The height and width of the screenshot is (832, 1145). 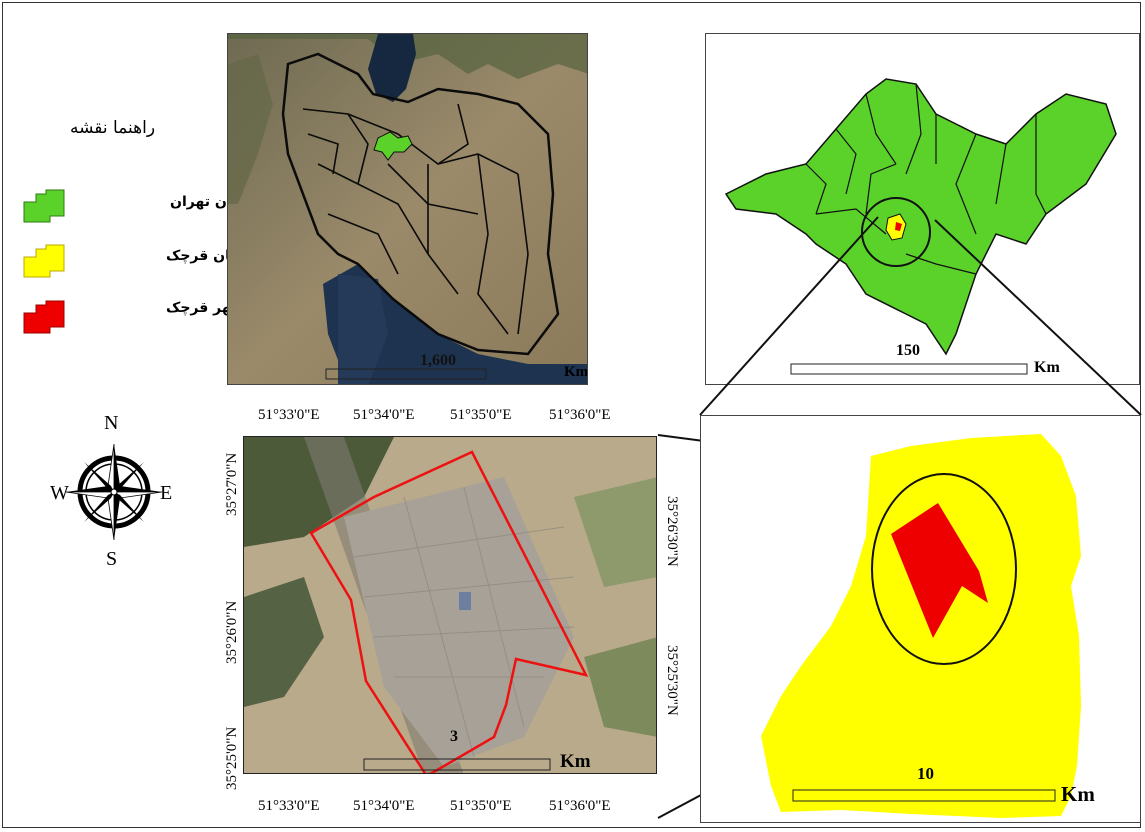 What do you see at coordinates (1078, 794) in the screenshot?
I see `county-scale-unit: Km` at bounding box center [1078, 794].